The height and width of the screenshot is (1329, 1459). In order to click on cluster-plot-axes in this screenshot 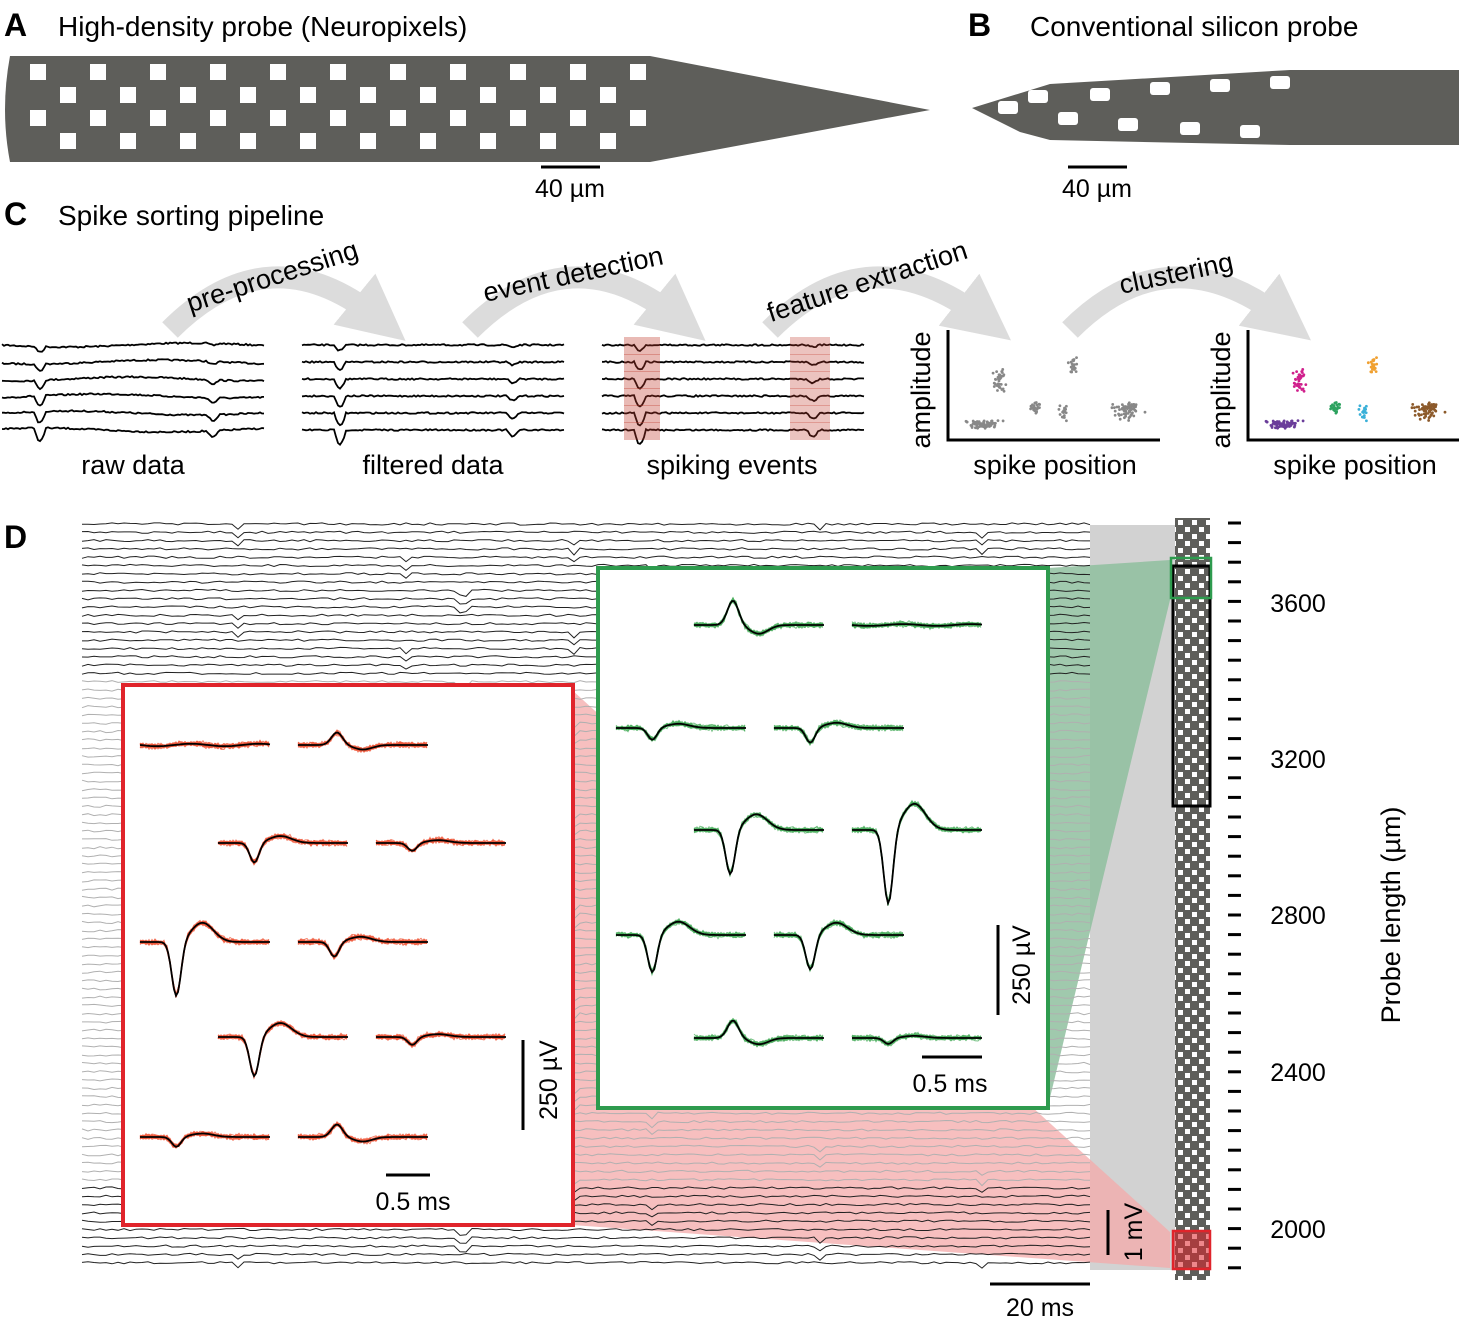, I will do `click(1352, 386)`.